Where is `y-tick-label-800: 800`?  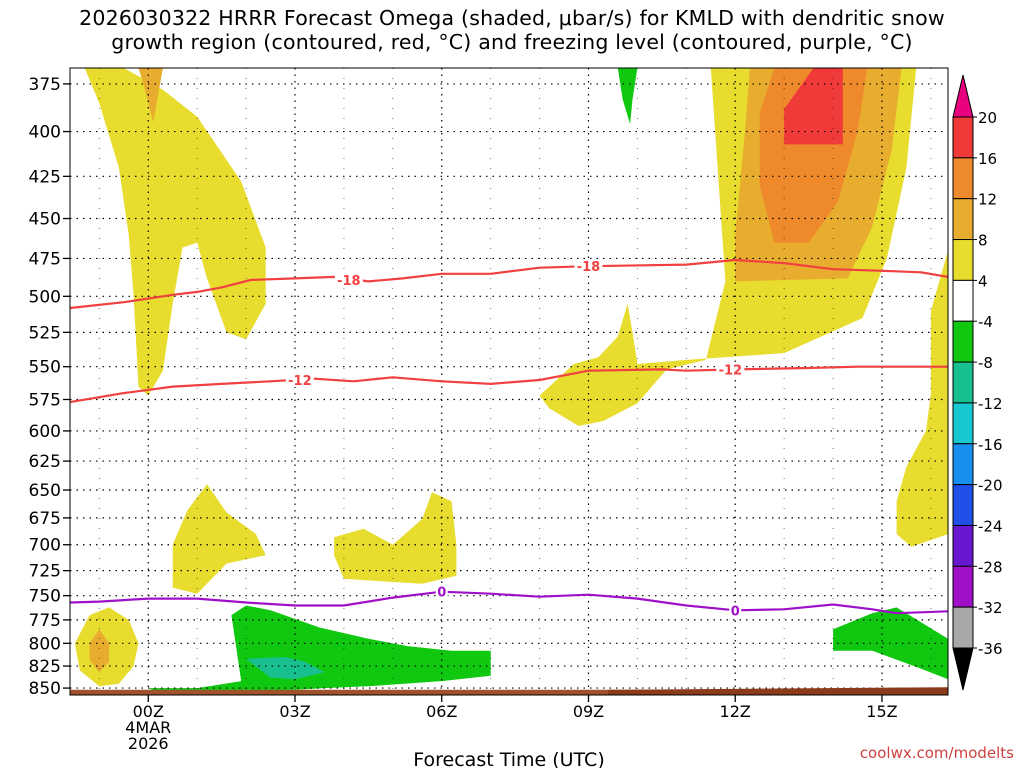 y-tick-label-800: 800 is located at coordinates (45, 644).